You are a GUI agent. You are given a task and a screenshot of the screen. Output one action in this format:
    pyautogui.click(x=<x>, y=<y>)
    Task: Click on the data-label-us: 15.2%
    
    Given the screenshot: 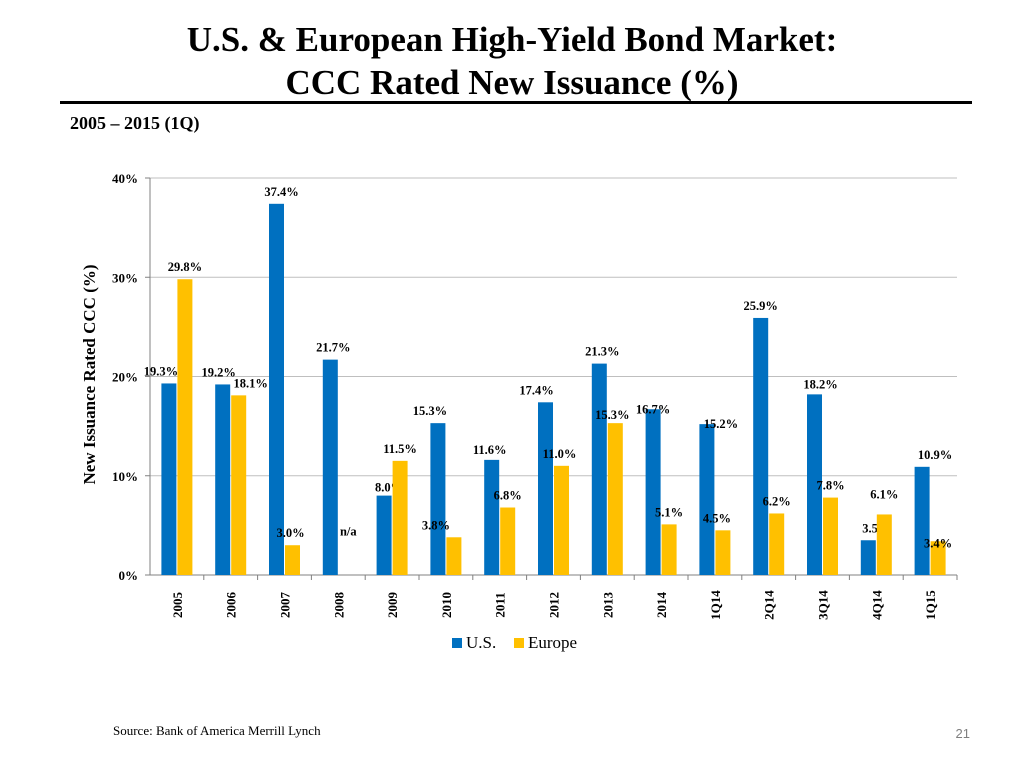 What is the action you would take?
    pyautogui.click(x=721, y=424)
    